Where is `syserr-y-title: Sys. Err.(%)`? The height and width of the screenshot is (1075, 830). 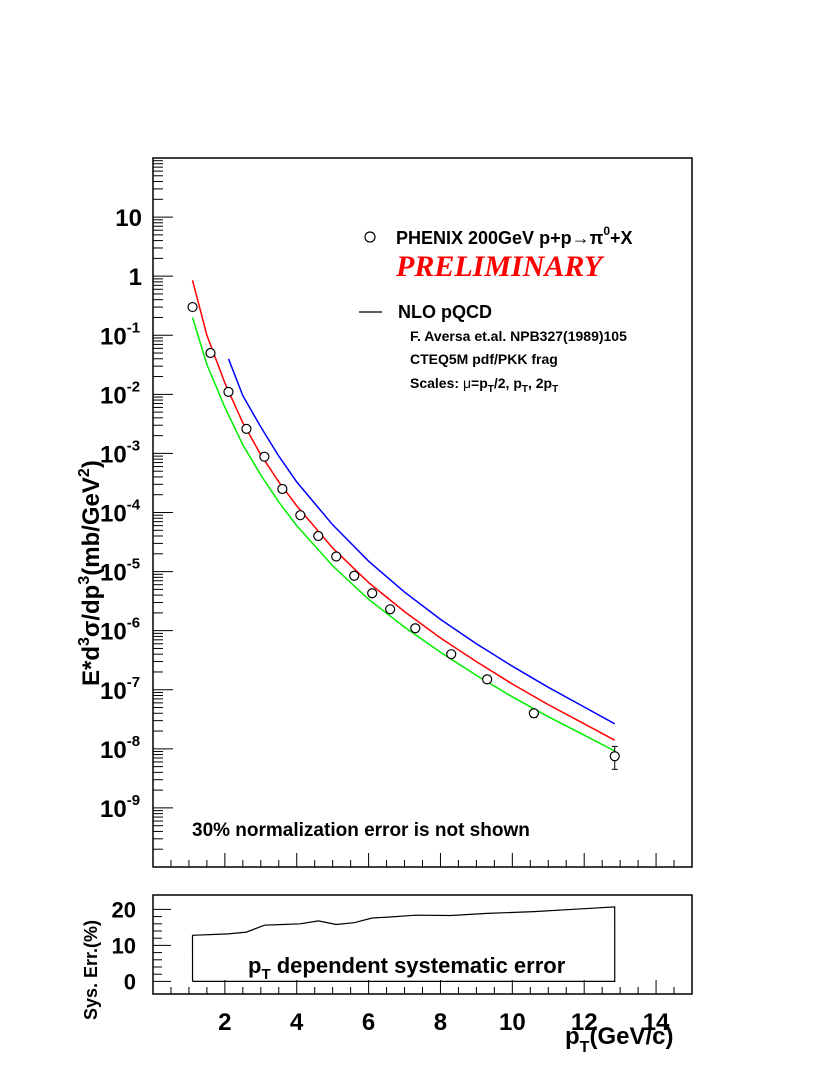 syserr-y-title: Sys. Err.(%) is located at coordinates (91, 970).